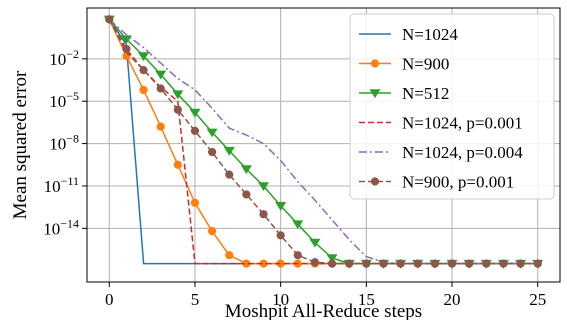 This screenshot has width=567, height=320. I want to click on legend-entry: N=1024, so click(408, 34).